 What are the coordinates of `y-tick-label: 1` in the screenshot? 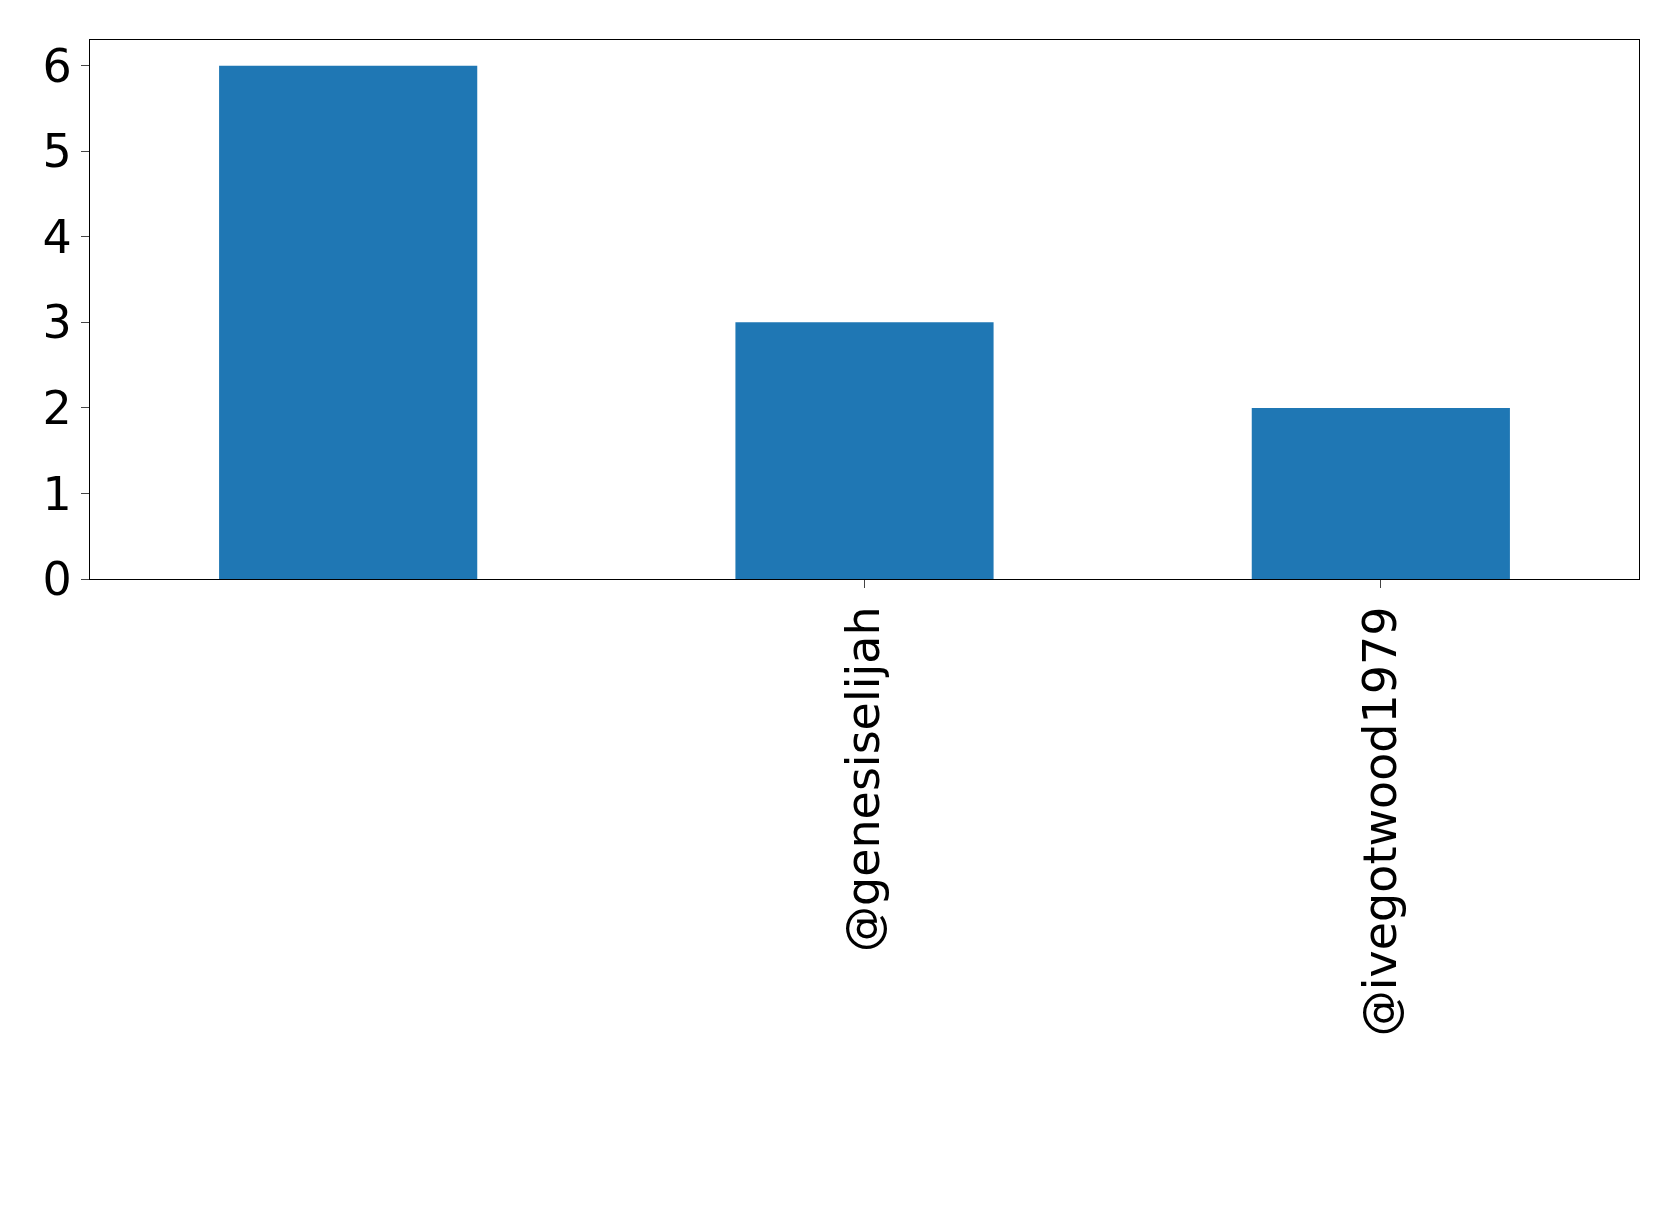 It's located at (57, 493).